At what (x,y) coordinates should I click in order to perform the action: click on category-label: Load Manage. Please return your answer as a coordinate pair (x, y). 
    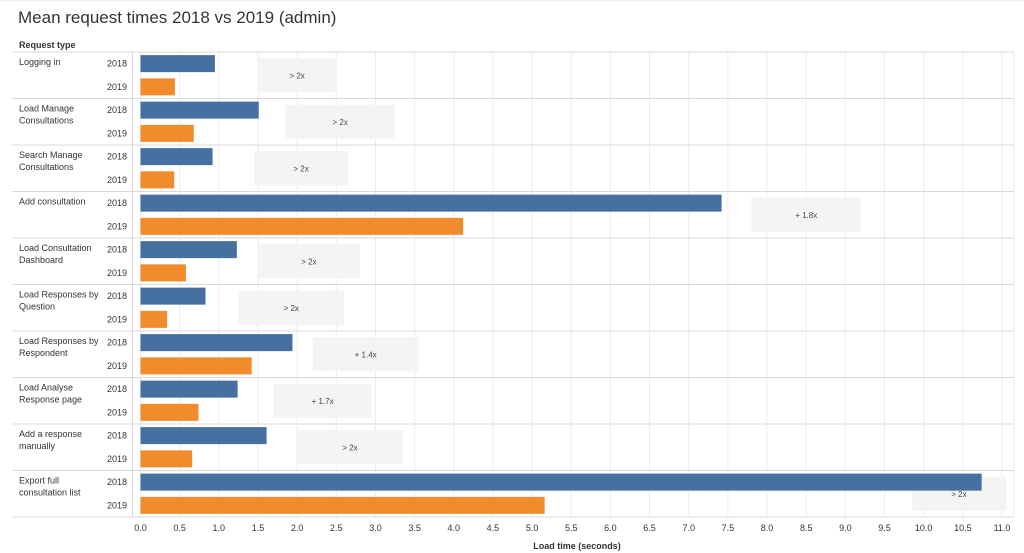
    Looking at the image, I should click on (46, 109).